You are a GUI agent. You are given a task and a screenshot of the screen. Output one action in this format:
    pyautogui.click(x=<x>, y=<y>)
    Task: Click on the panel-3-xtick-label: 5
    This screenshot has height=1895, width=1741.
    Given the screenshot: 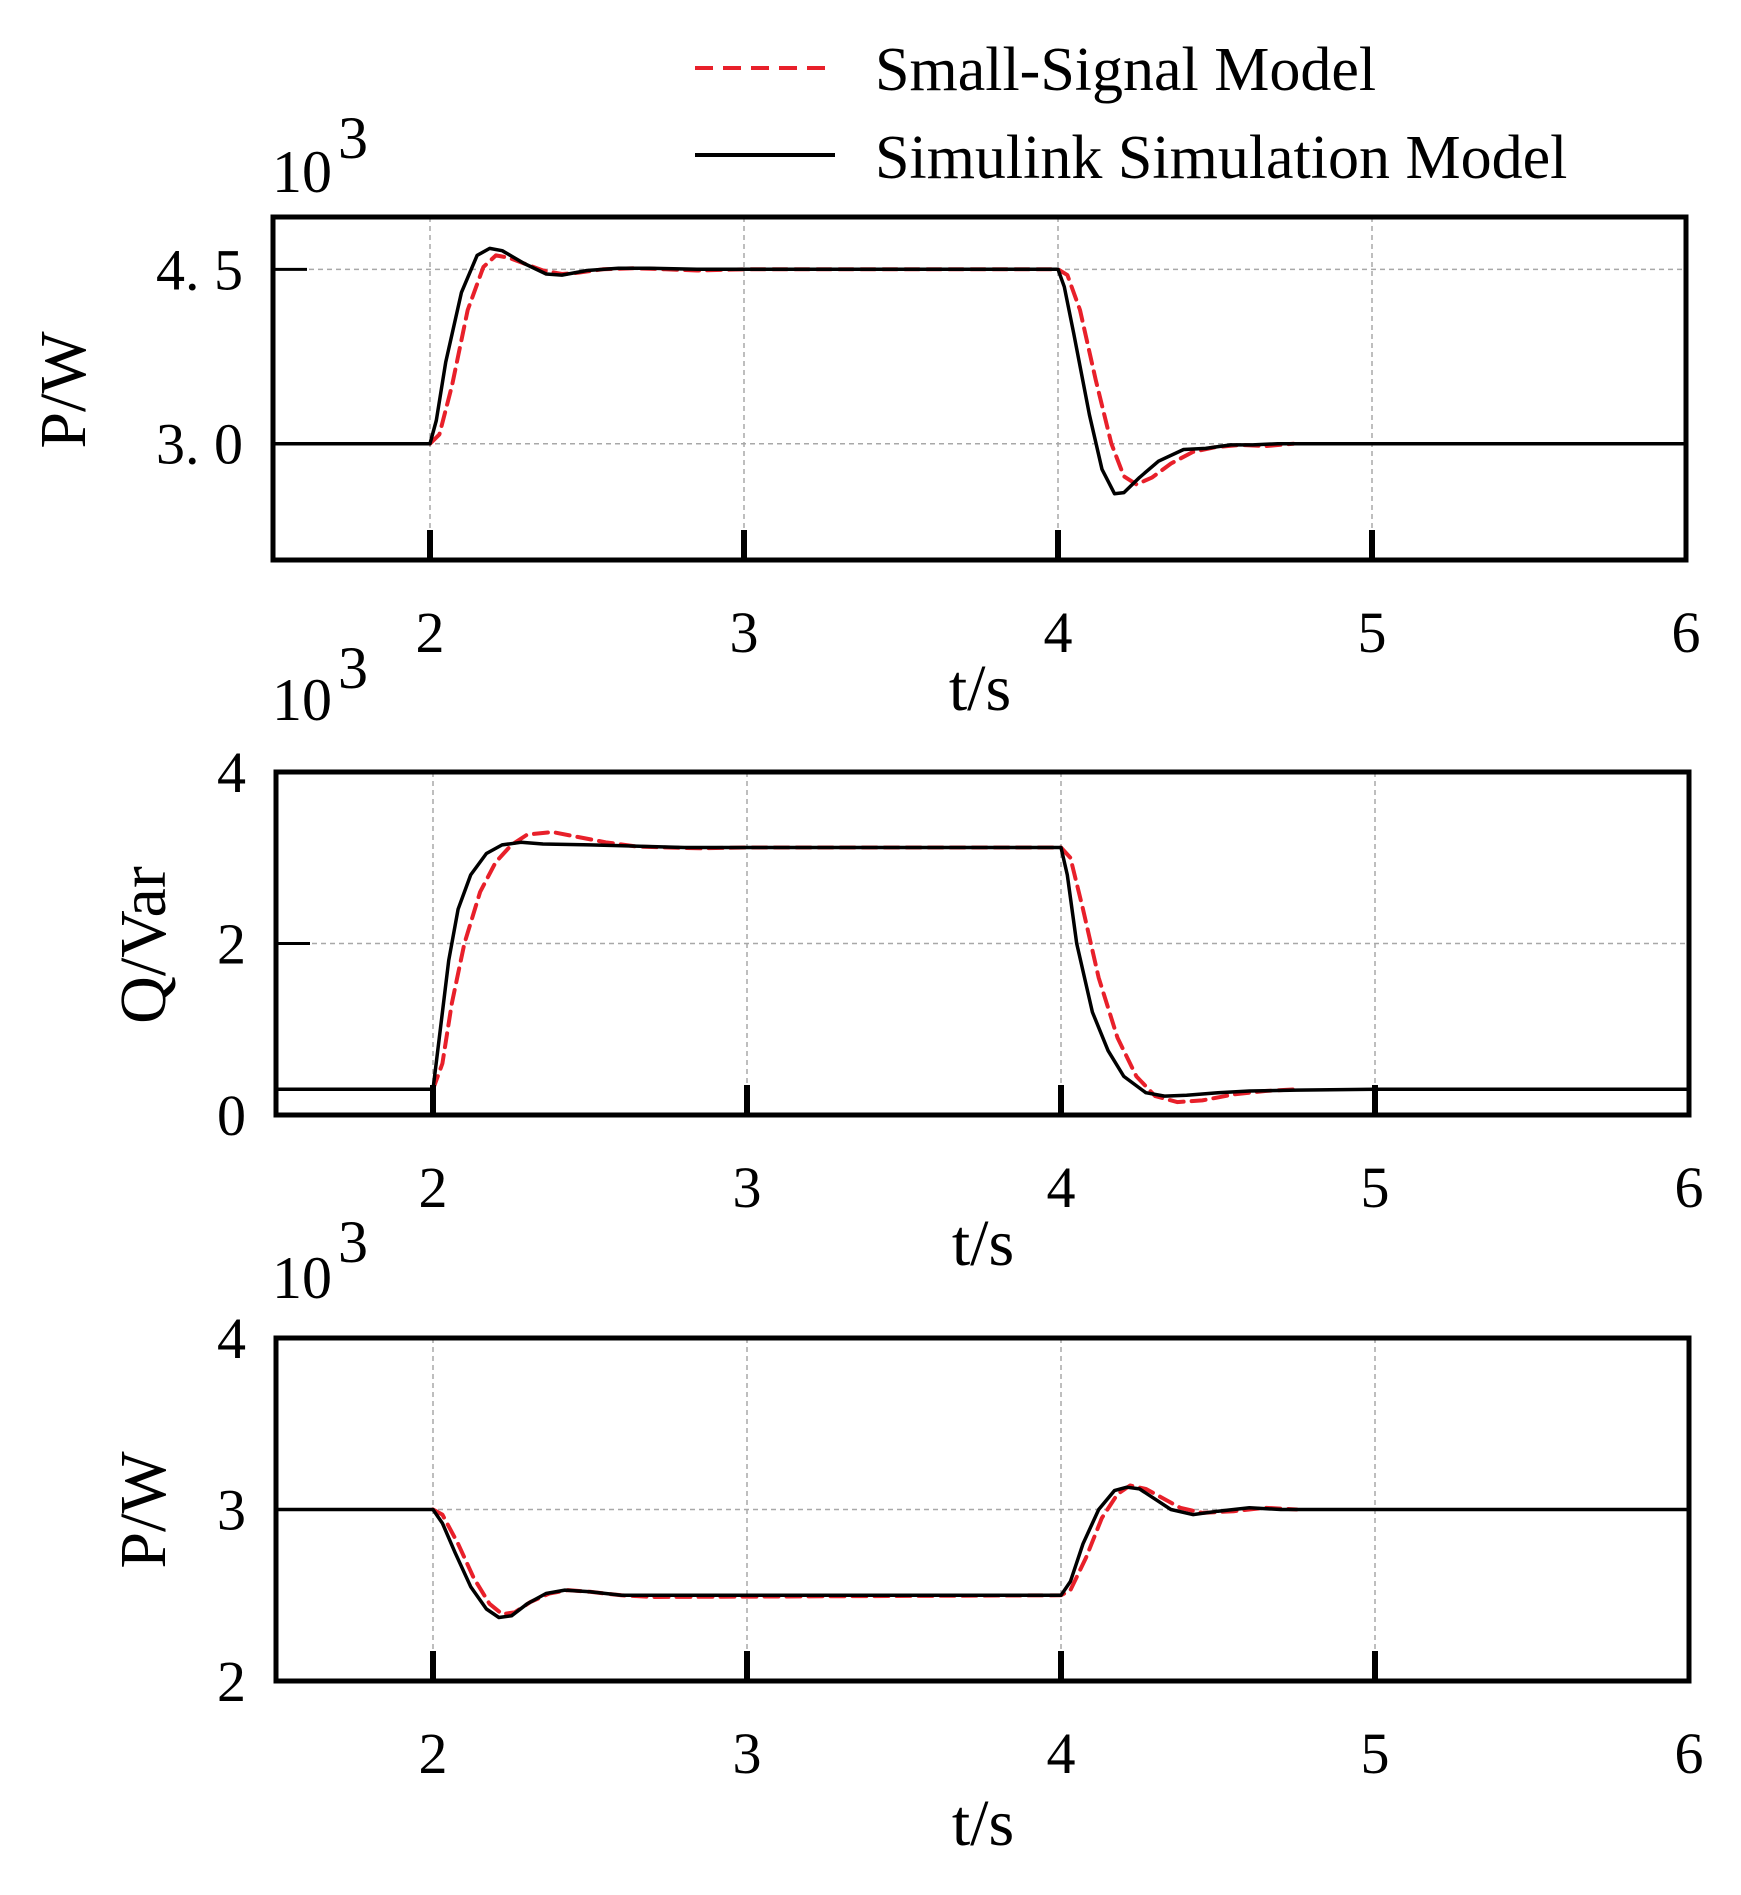 What is the action you would take?
    pyautogui.click(x=1375, y=1753)
    